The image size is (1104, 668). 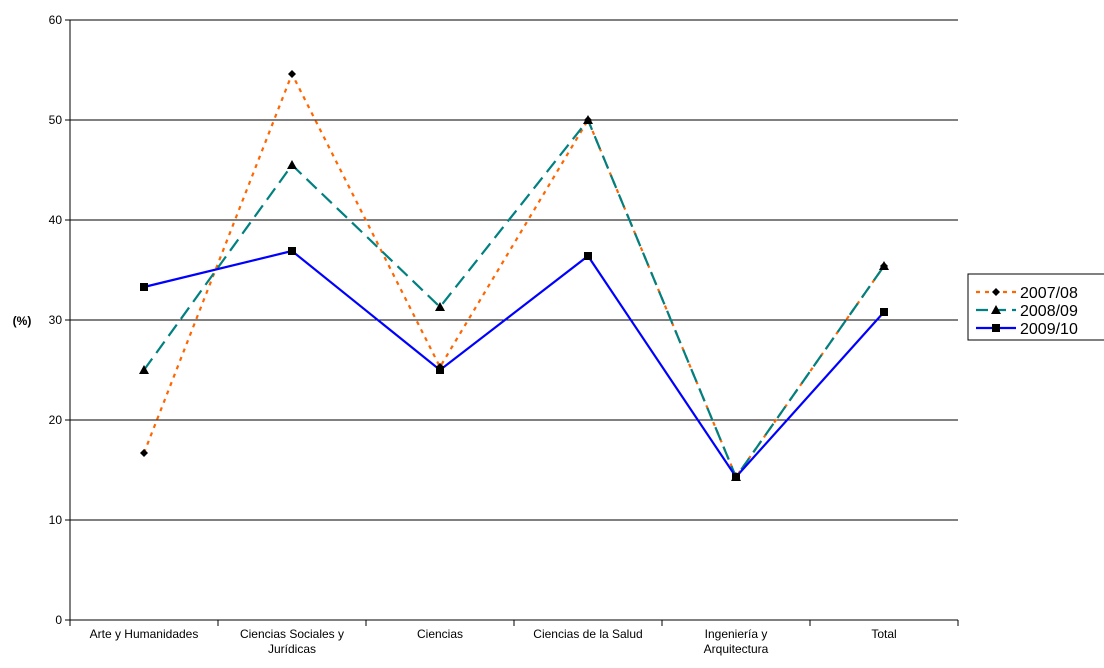 I want to click on x-tick-label-line: Total, so click(x=883, y=634).